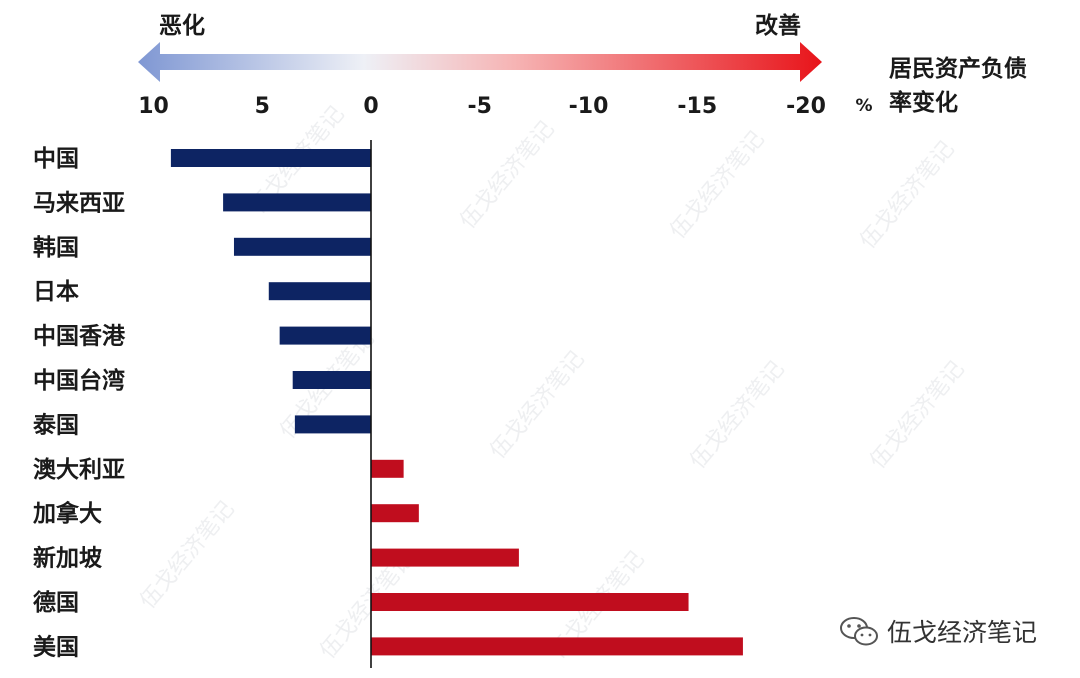 The height and width of the screenshot is (678, 1080). I want to click on category-label-6: 泰国, so click(55, 424).